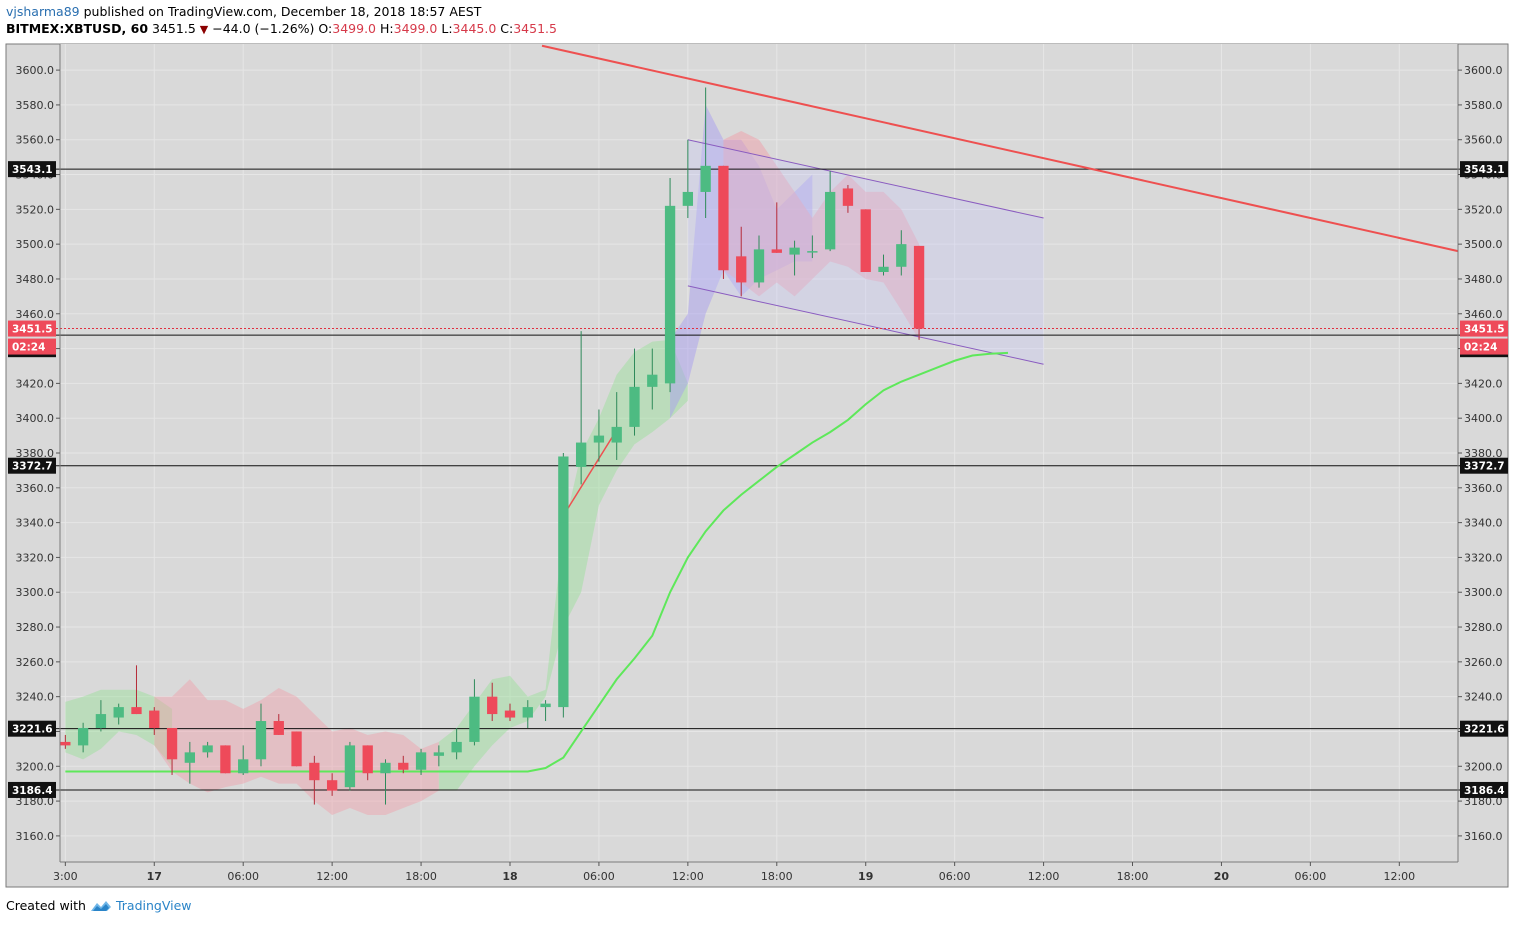 This screenshot has width=1515, height=925. I want to click on x-tick-label: 3:00, so click(65, 876).